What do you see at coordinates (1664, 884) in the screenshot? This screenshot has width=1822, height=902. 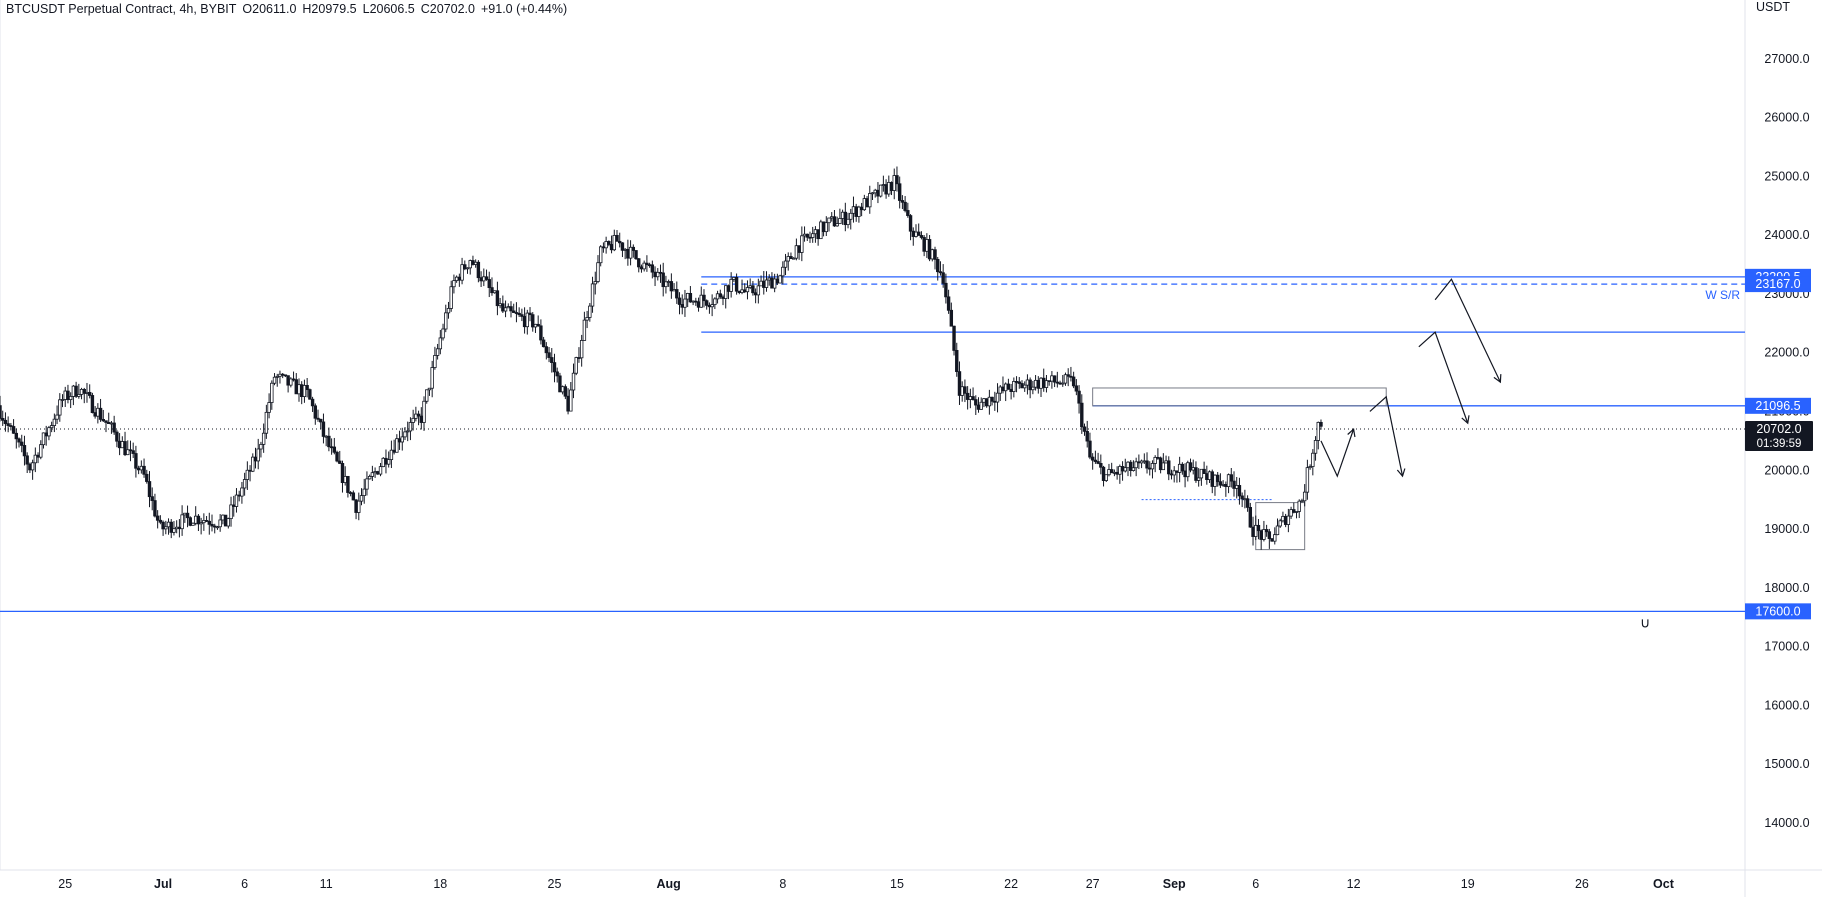 I see `x-tick-label: Oct` at bounding box center [1664, 884].